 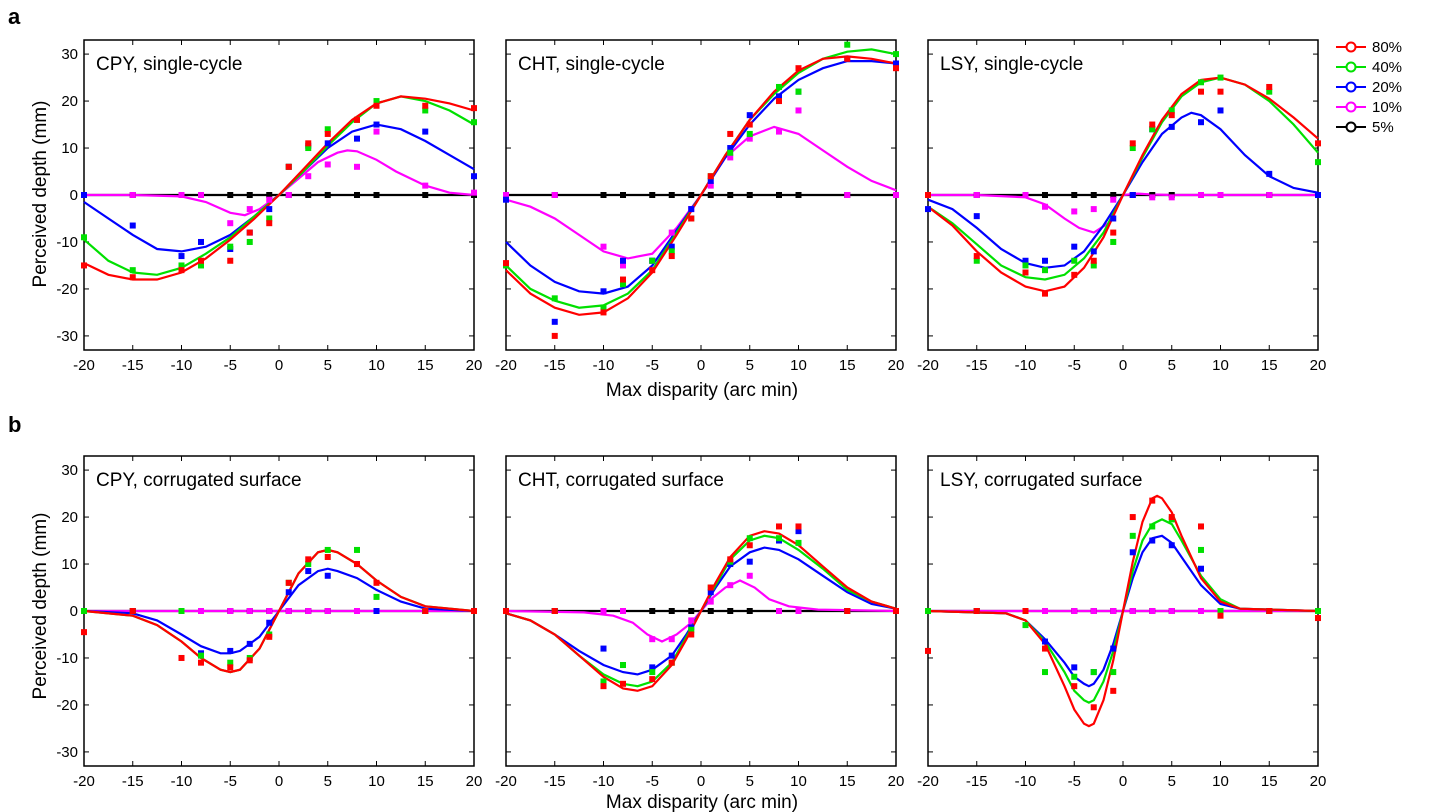 What do you see at coordinates (1387, 87) in the screenshot?
I see `legend-label: 20%` at bounding box center [1387, 87].